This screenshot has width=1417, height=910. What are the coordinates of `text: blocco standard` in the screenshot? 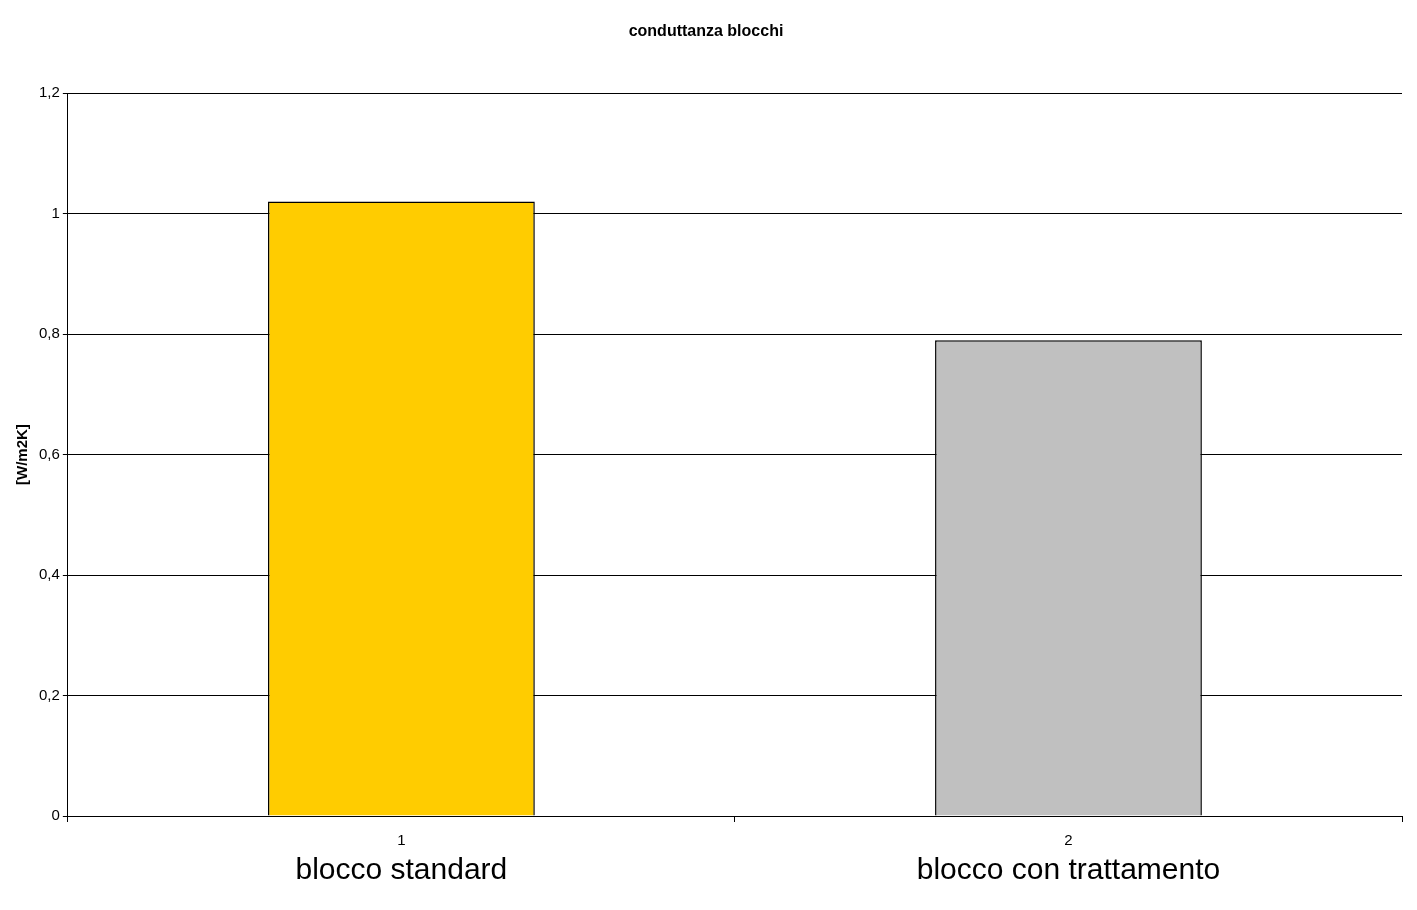 It's located at (401, 869).